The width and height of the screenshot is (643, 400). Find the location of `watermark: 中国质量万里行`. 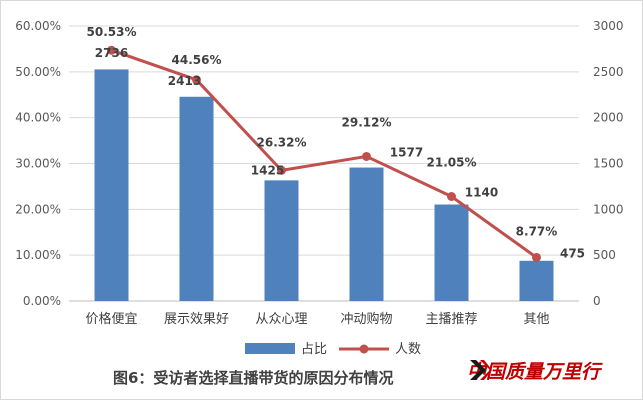

watermark: 中国质量万里行 is located at coordinates (533, 370).